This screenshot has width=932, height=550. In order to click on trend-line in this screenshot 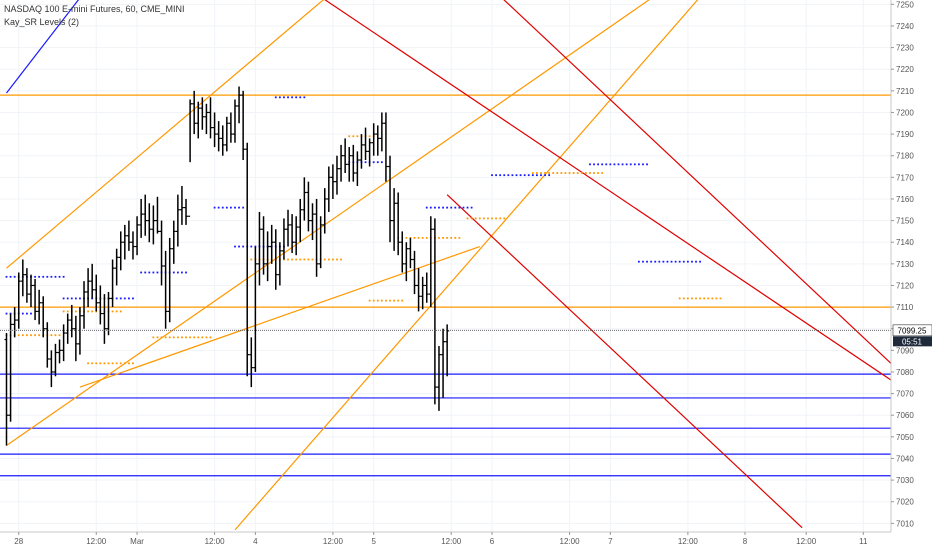, I will do `click(279, 316)`.